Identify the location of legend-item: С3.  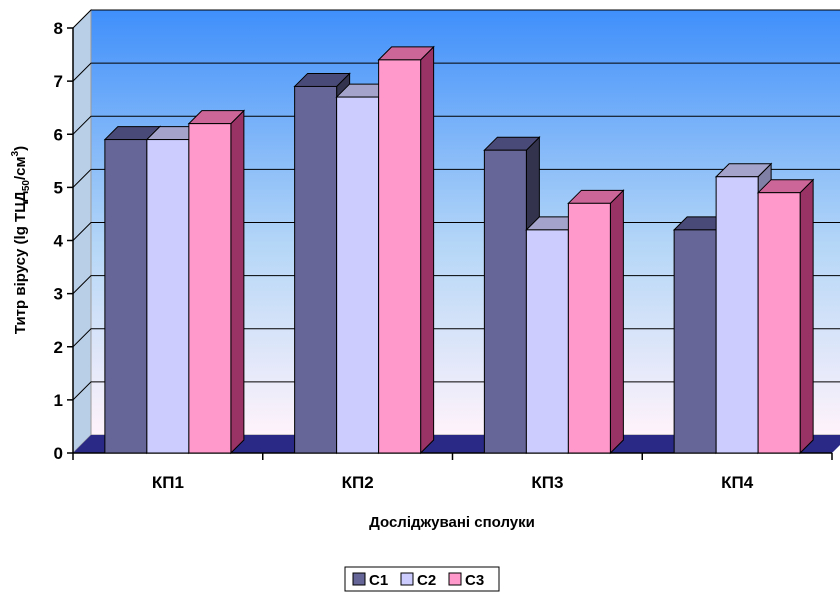
(466, 580).